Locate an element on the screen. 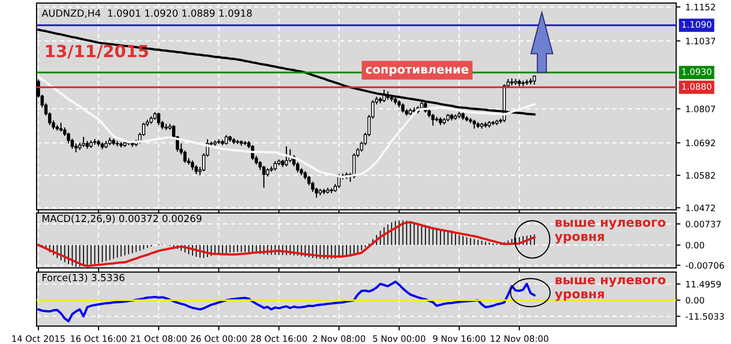 The image size is (731, 344). ref-line-label: 1.0880 is located at coordinates (697, 86).